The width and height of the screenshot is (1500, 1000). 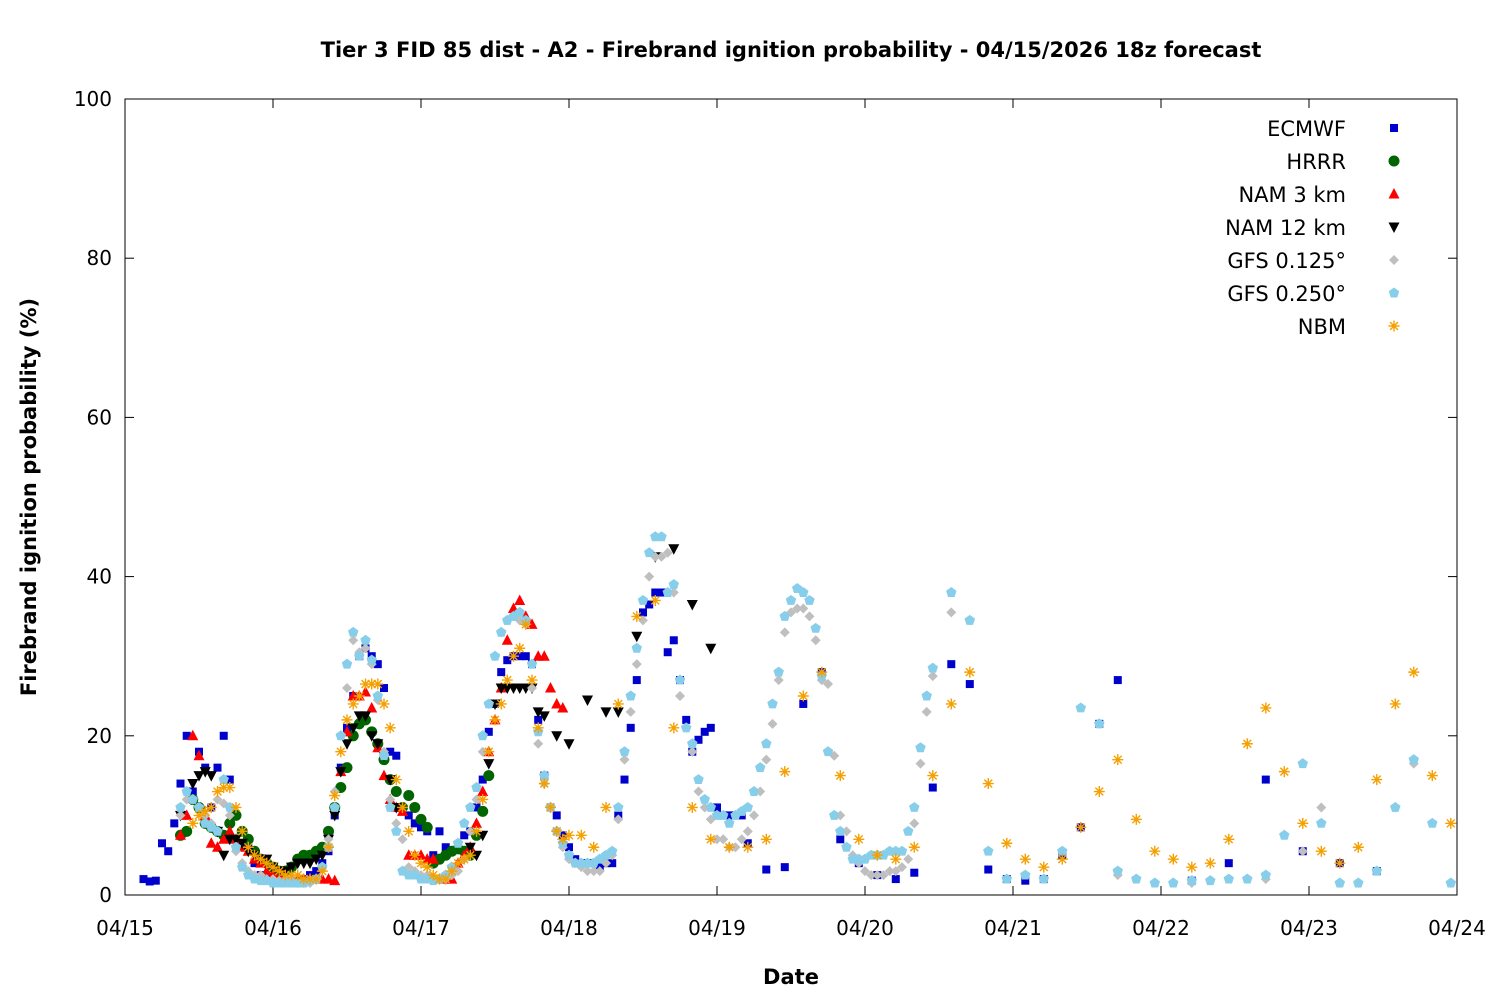 What do you see at coordinates (1306, 129) in the screenshot?
I see `legend-label: ECMWF` at bounding box center [1306, 129].